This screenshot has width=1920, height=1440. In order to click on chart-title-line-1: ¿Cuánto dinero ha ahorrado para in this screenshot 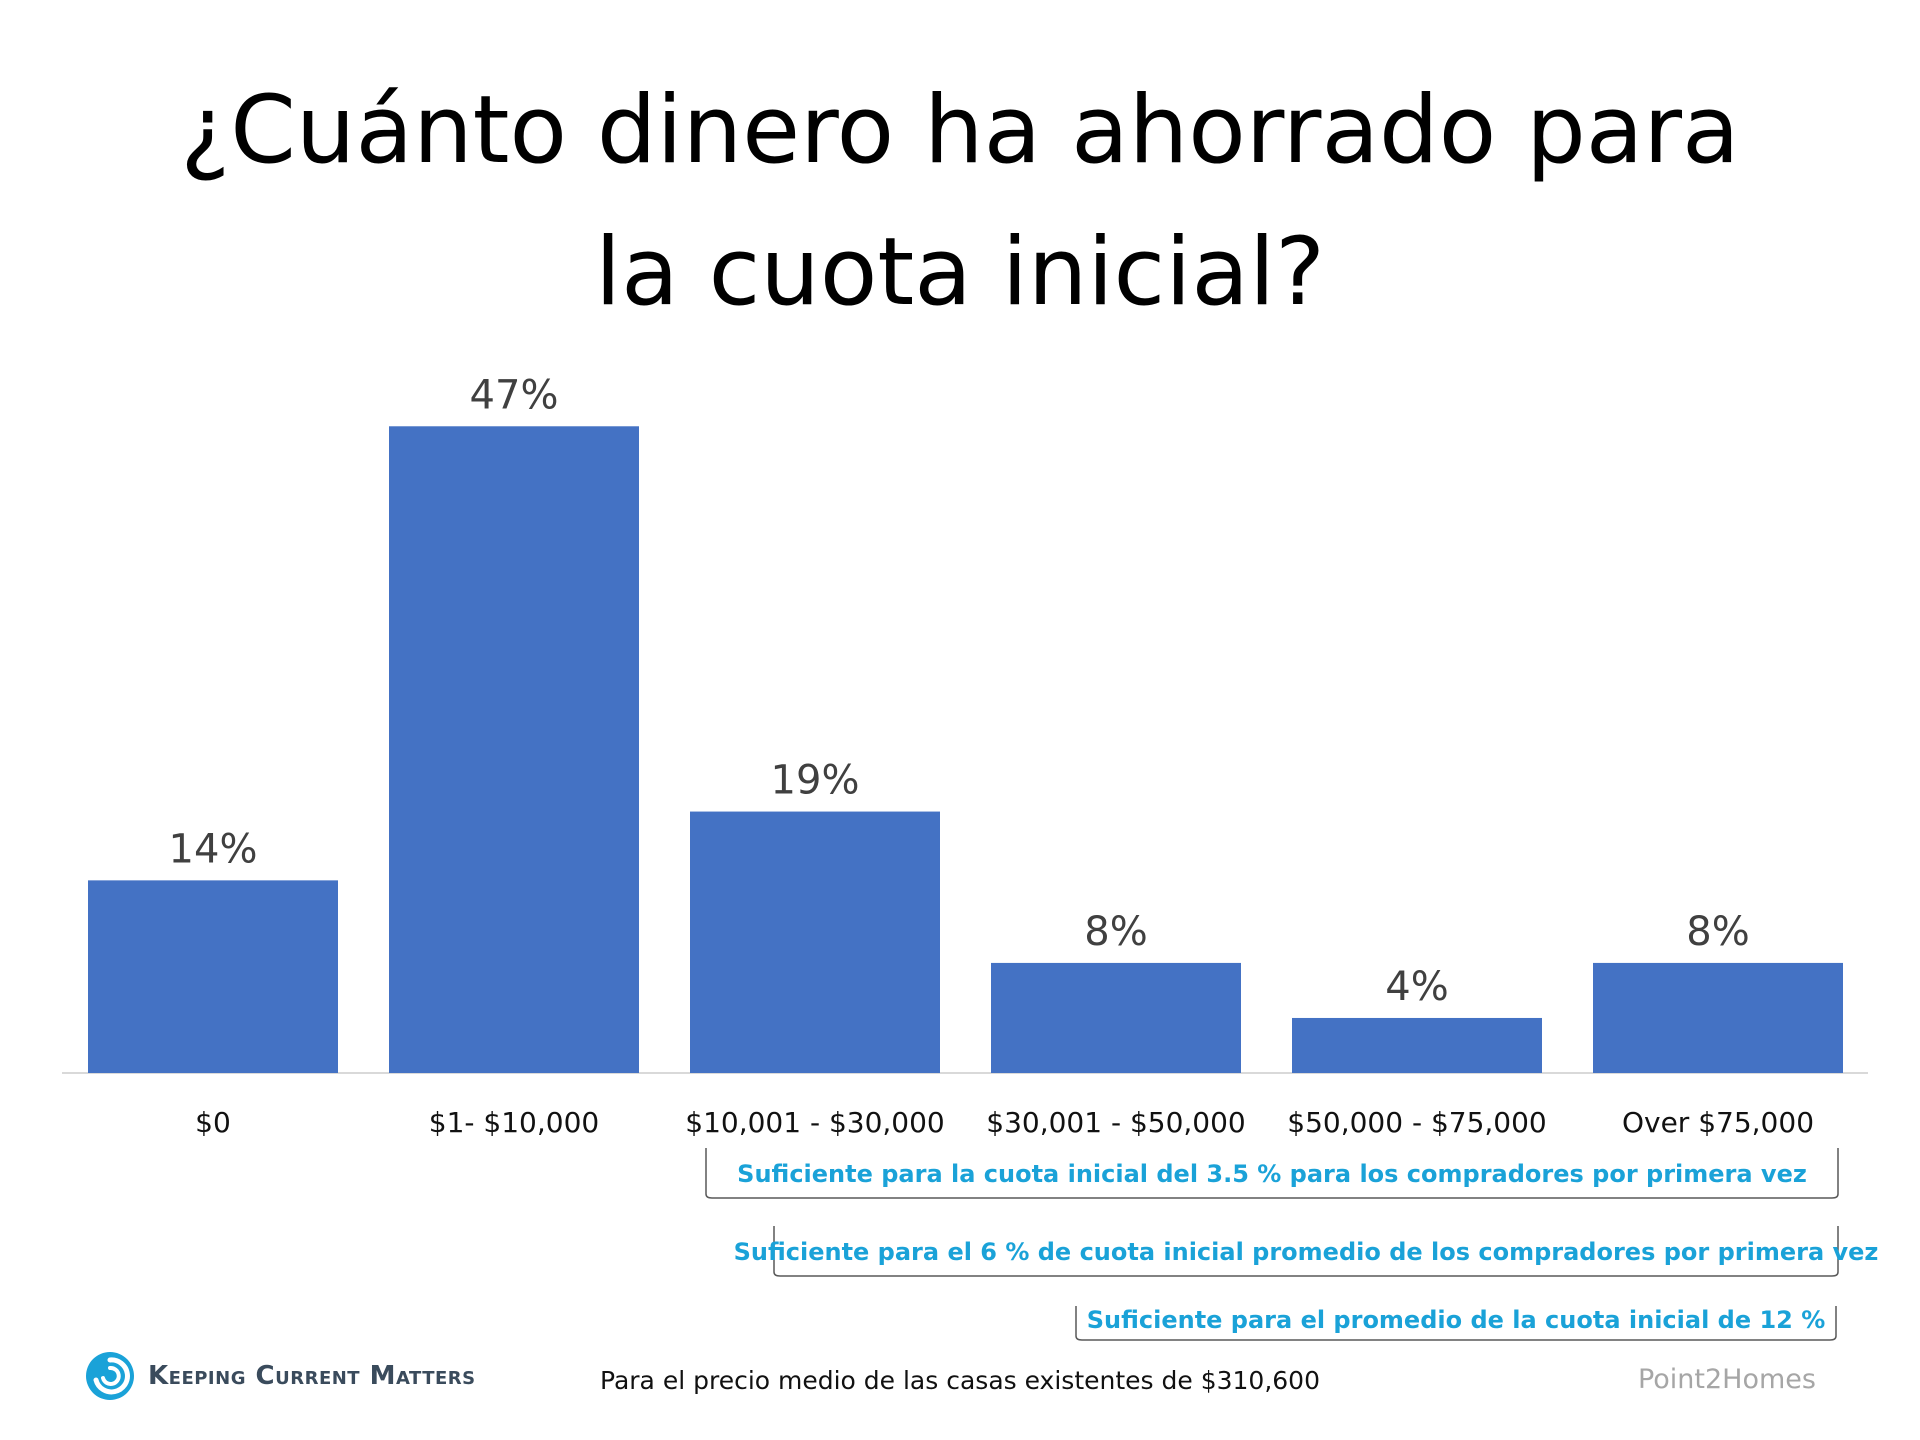, I will do `click(960, 130)`.